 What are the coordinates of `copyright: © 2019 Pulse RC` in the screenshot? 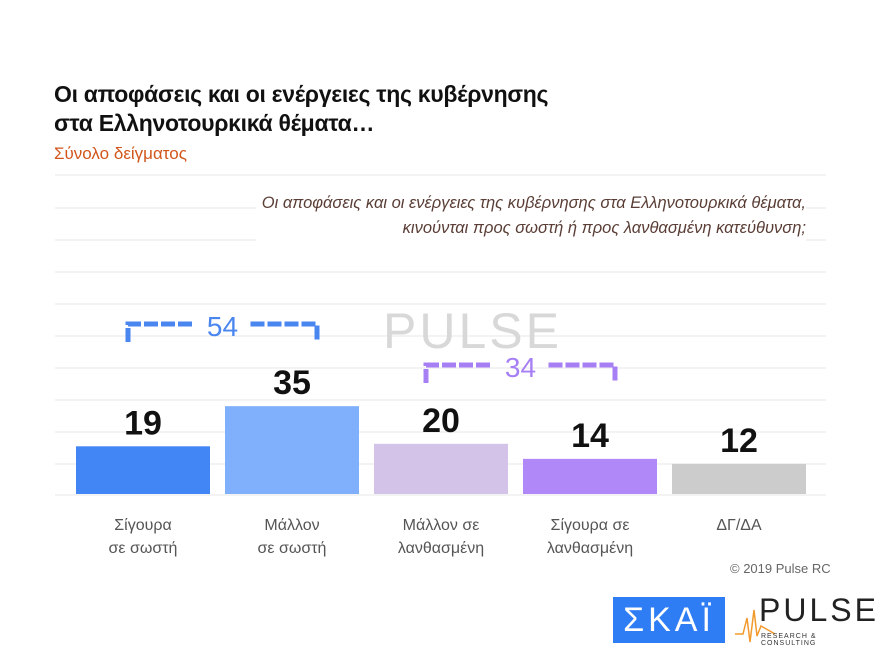 It's located at (780, 568).